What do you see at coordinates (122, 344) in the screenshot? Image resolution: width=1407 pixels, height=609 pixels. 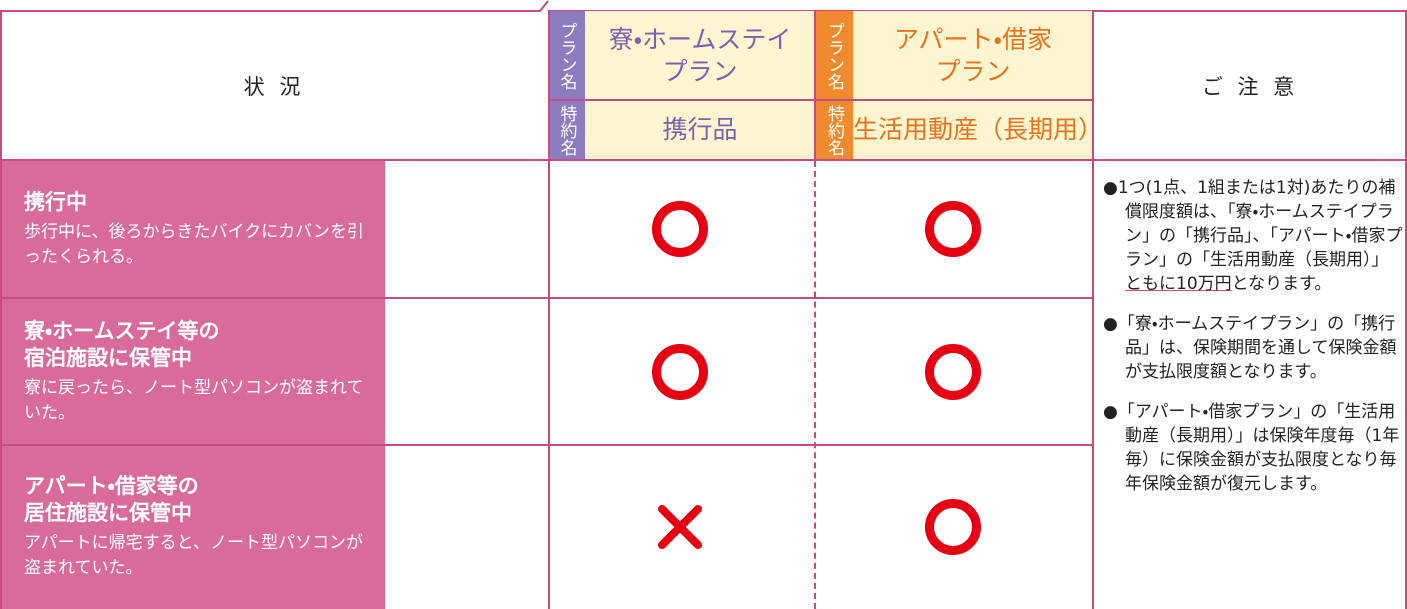 I see `row-title: 寮・ホームステイ等の 宿泊施設に保管中` at bounding box center [122, 344].